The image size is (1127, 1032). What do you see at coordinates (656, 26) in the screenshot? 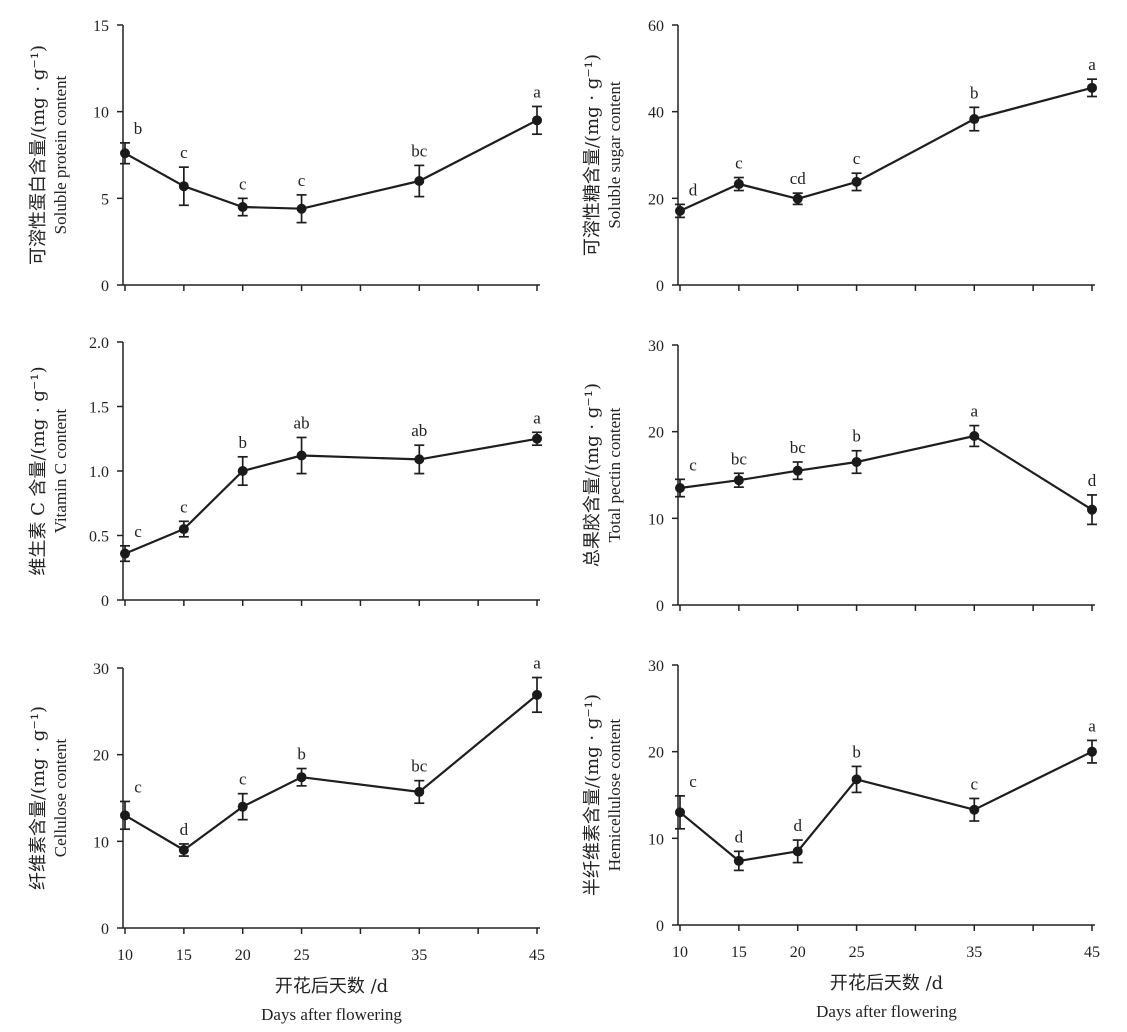
I see `y-tick-label: 60` at bounding box center [656, 26].